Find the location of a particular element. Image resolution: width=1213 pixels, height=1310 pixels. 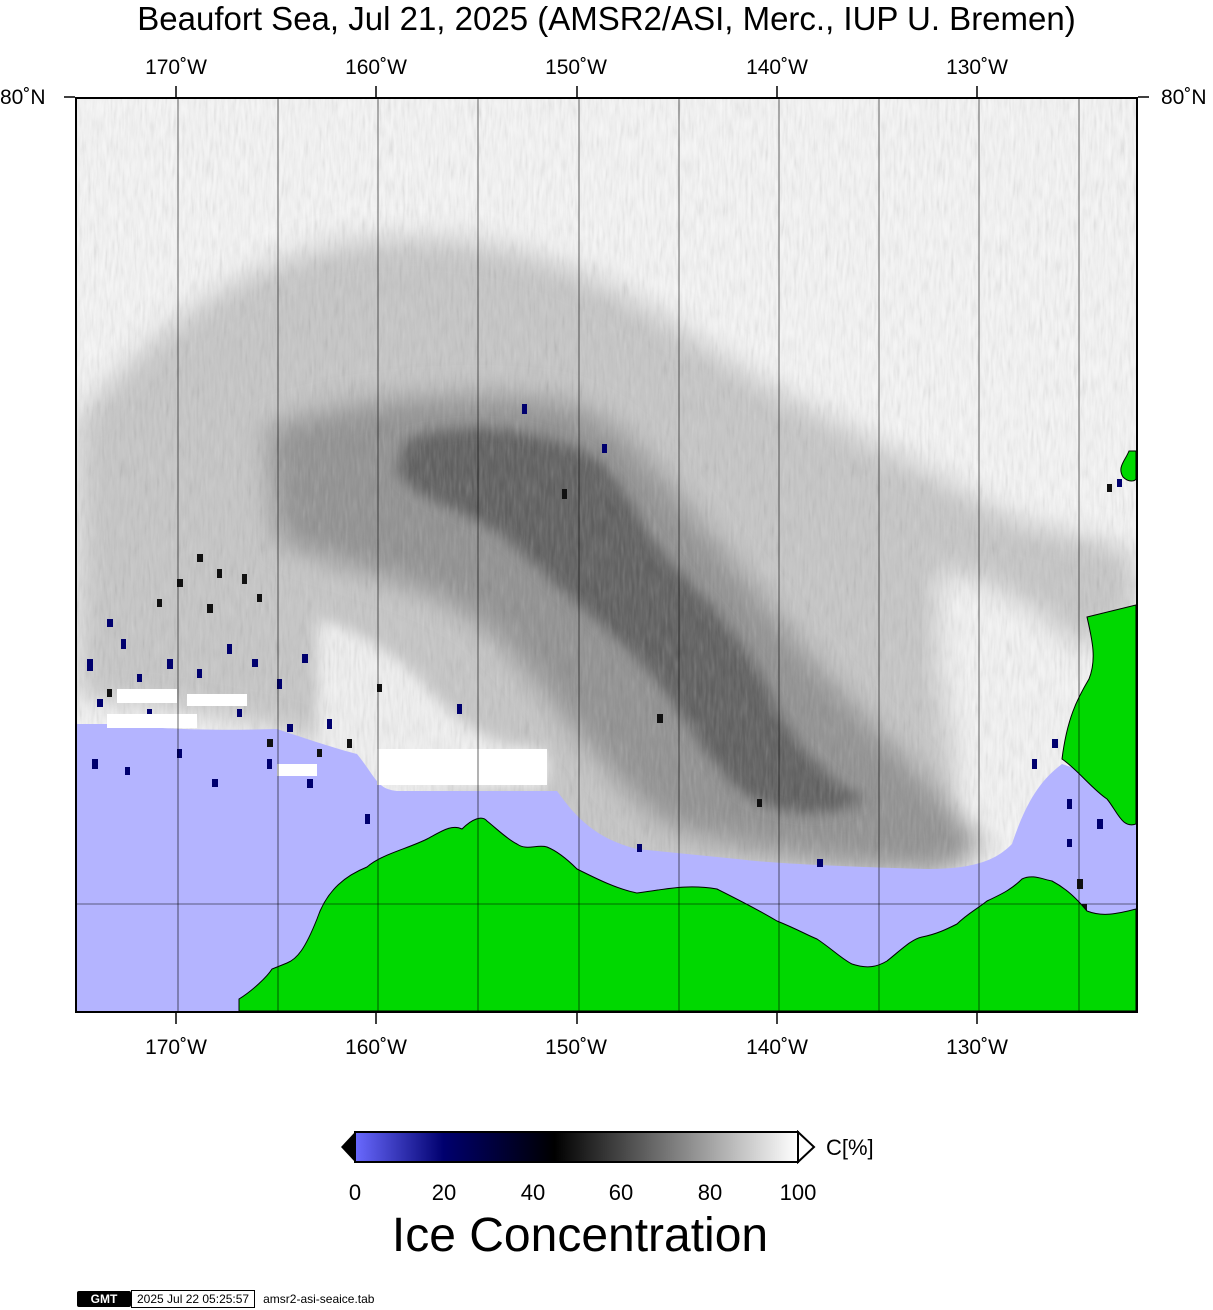

colorbar-tick-100: 100 is located at coordinates (798, 1192).